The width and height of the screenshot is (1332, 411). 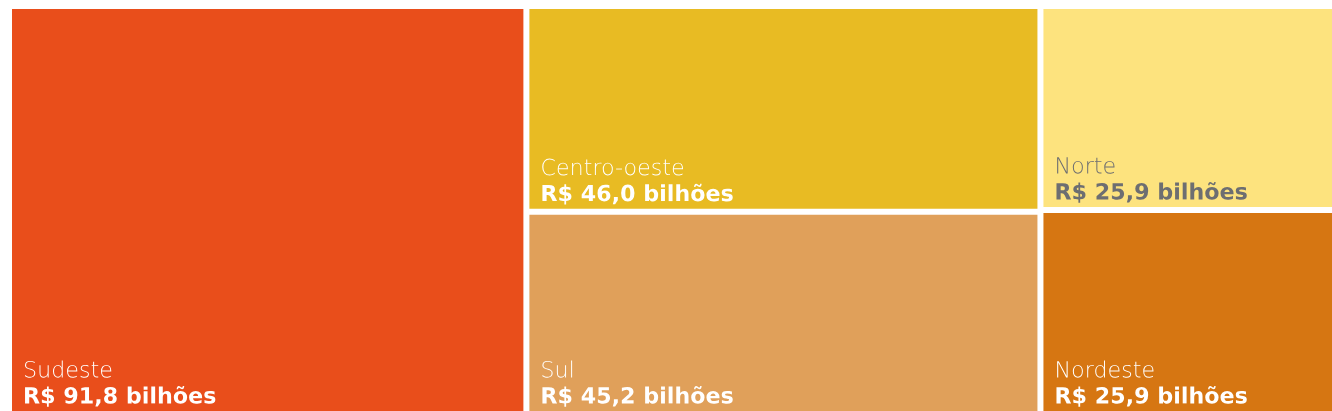 I want to click on data-label: R$ 46,0 bilhões, so click(x=637, y=194).